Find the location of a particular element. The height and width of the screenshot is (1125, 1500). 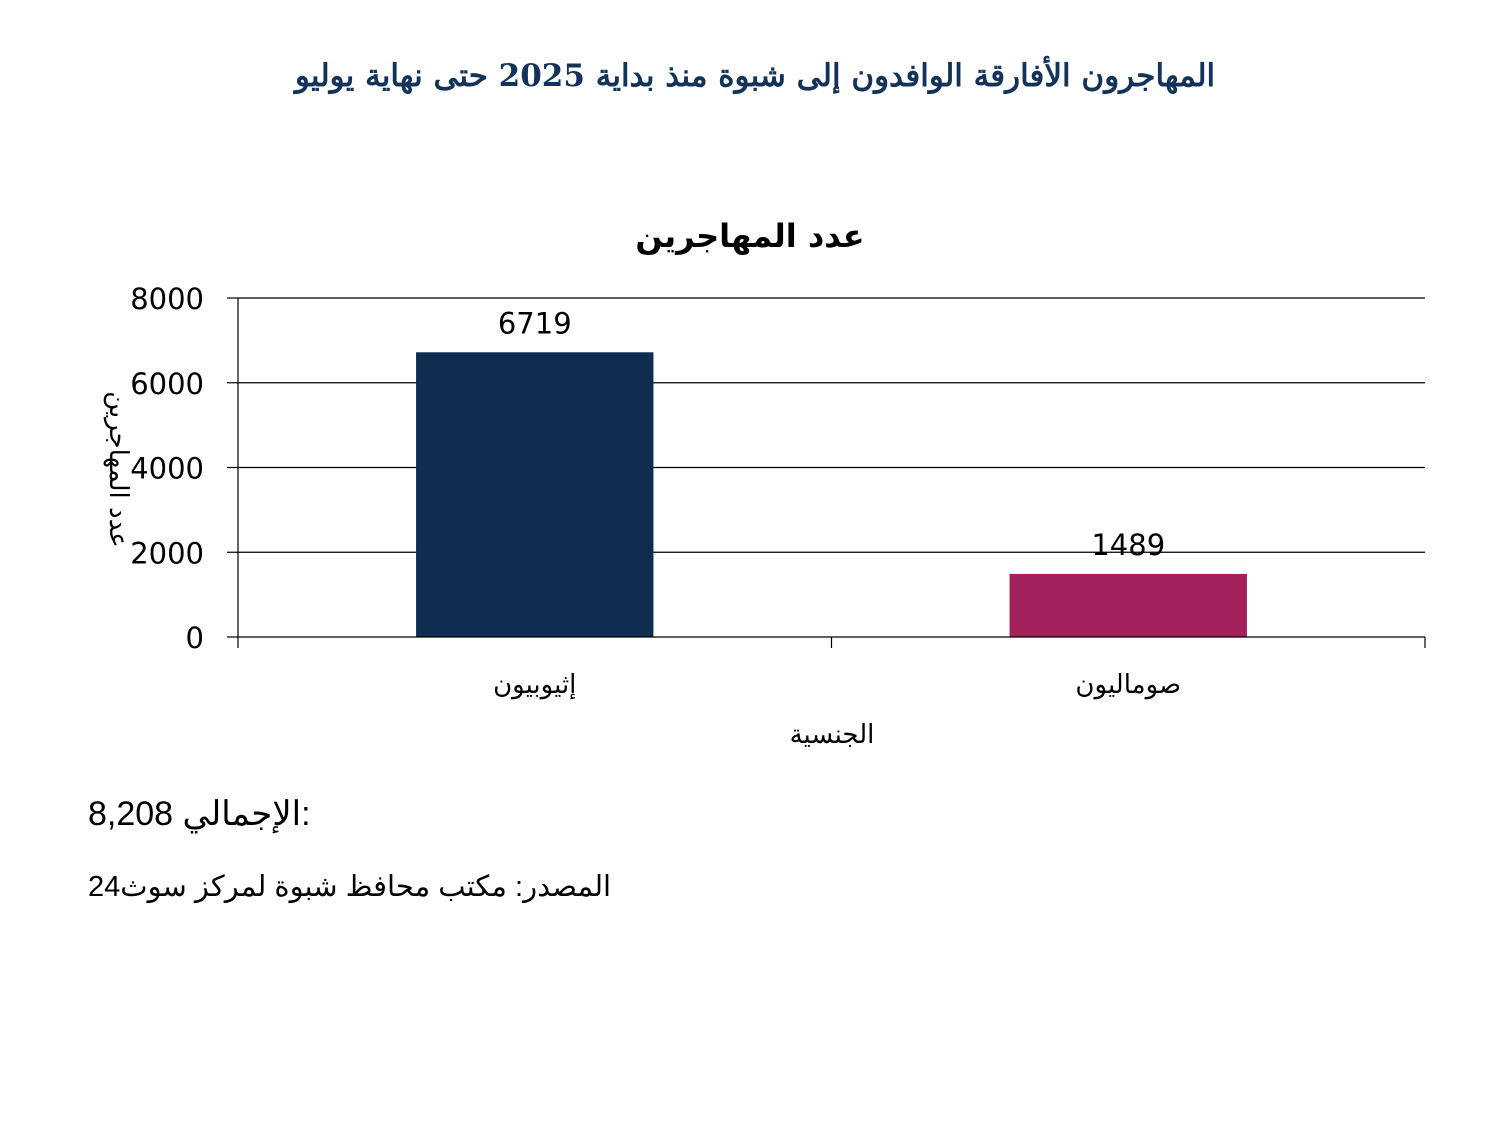

chart-title: عدد المهاجرين is located at coordinates (749, 236).